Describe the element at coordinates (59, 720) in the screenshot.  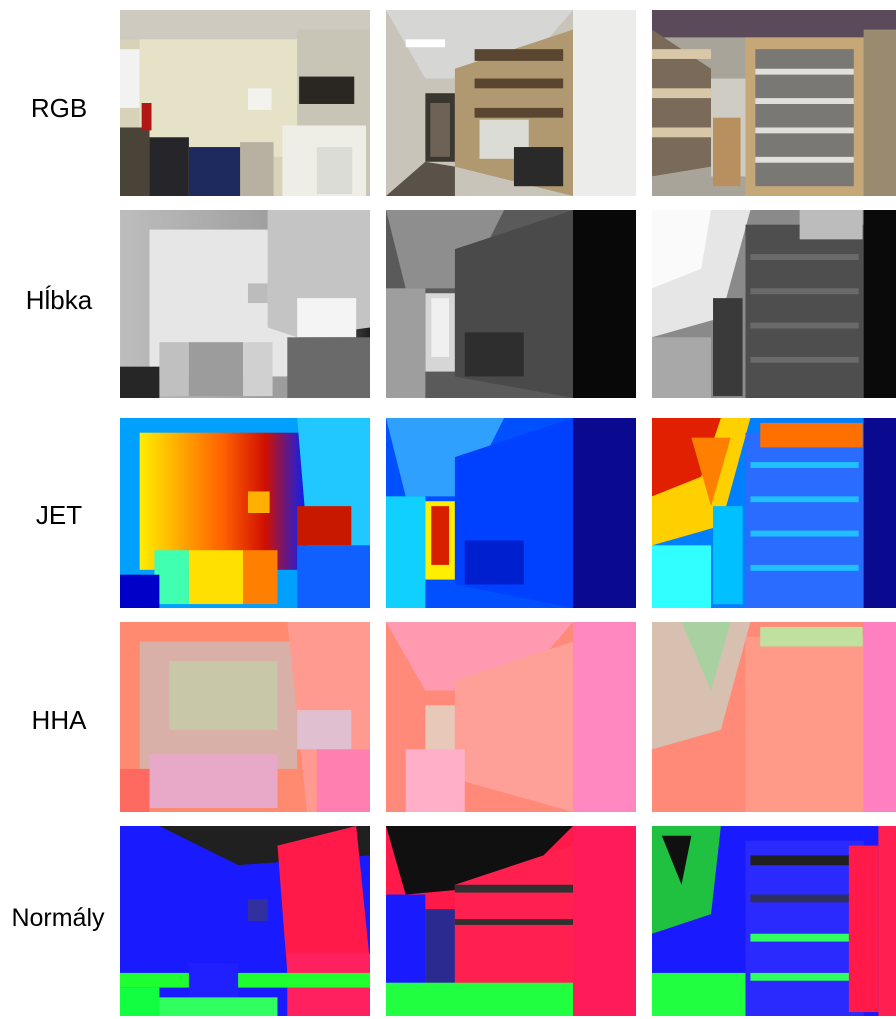
I see `row-label-hha: HHA` at that location.